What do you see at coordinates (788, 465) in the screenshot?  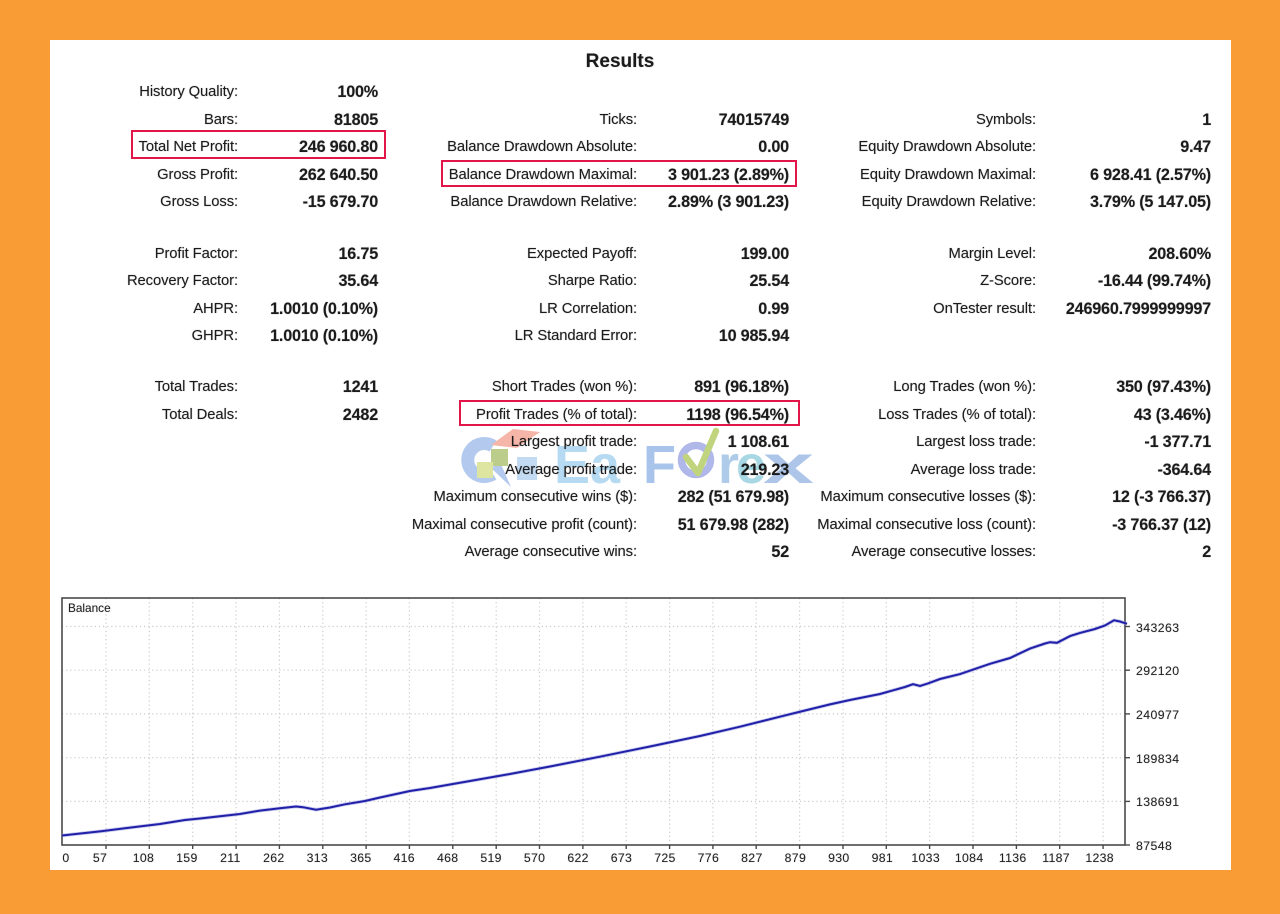 I see `svg-text: x` at bounding box center [788, 465].